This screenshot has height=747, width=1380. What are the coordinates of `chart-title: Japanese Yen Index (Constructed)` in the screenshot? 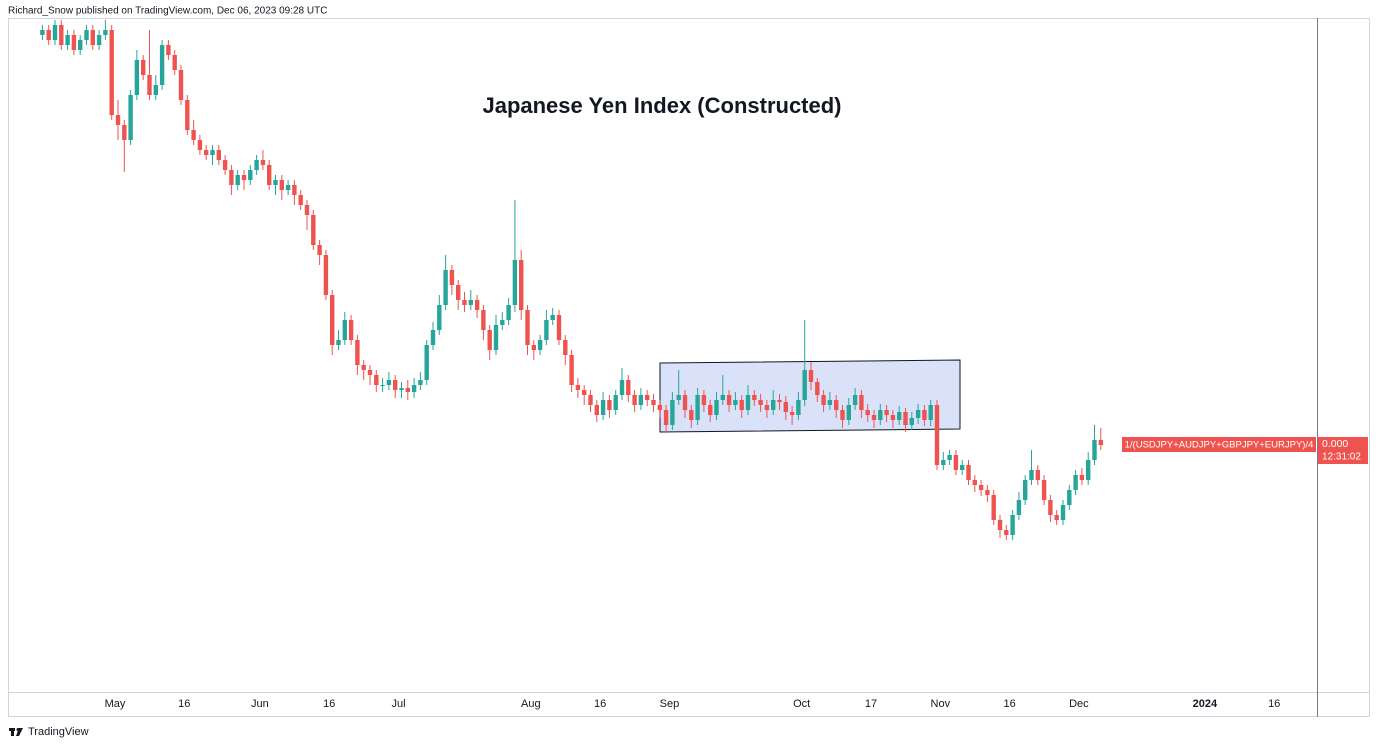 It's located at (661, 105).